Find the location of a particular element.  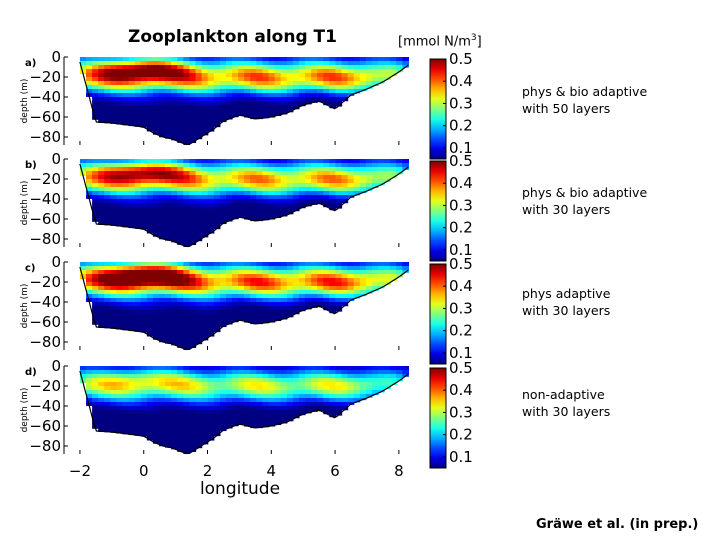

chart-title: Zooplankton along T1 is located at coordinates (232, 37).